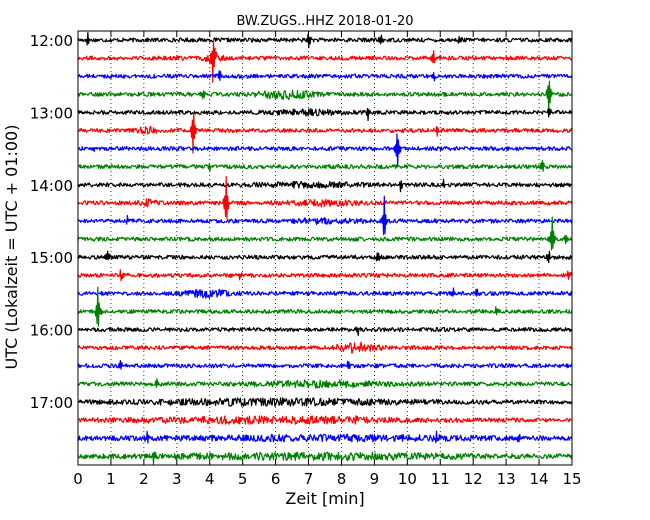 This screenshot has width=650, height=520. What do you see at coordinates (473, 479) in the screenshot?
I see `x-tick-label: 12` at bounding box center [473, 479].